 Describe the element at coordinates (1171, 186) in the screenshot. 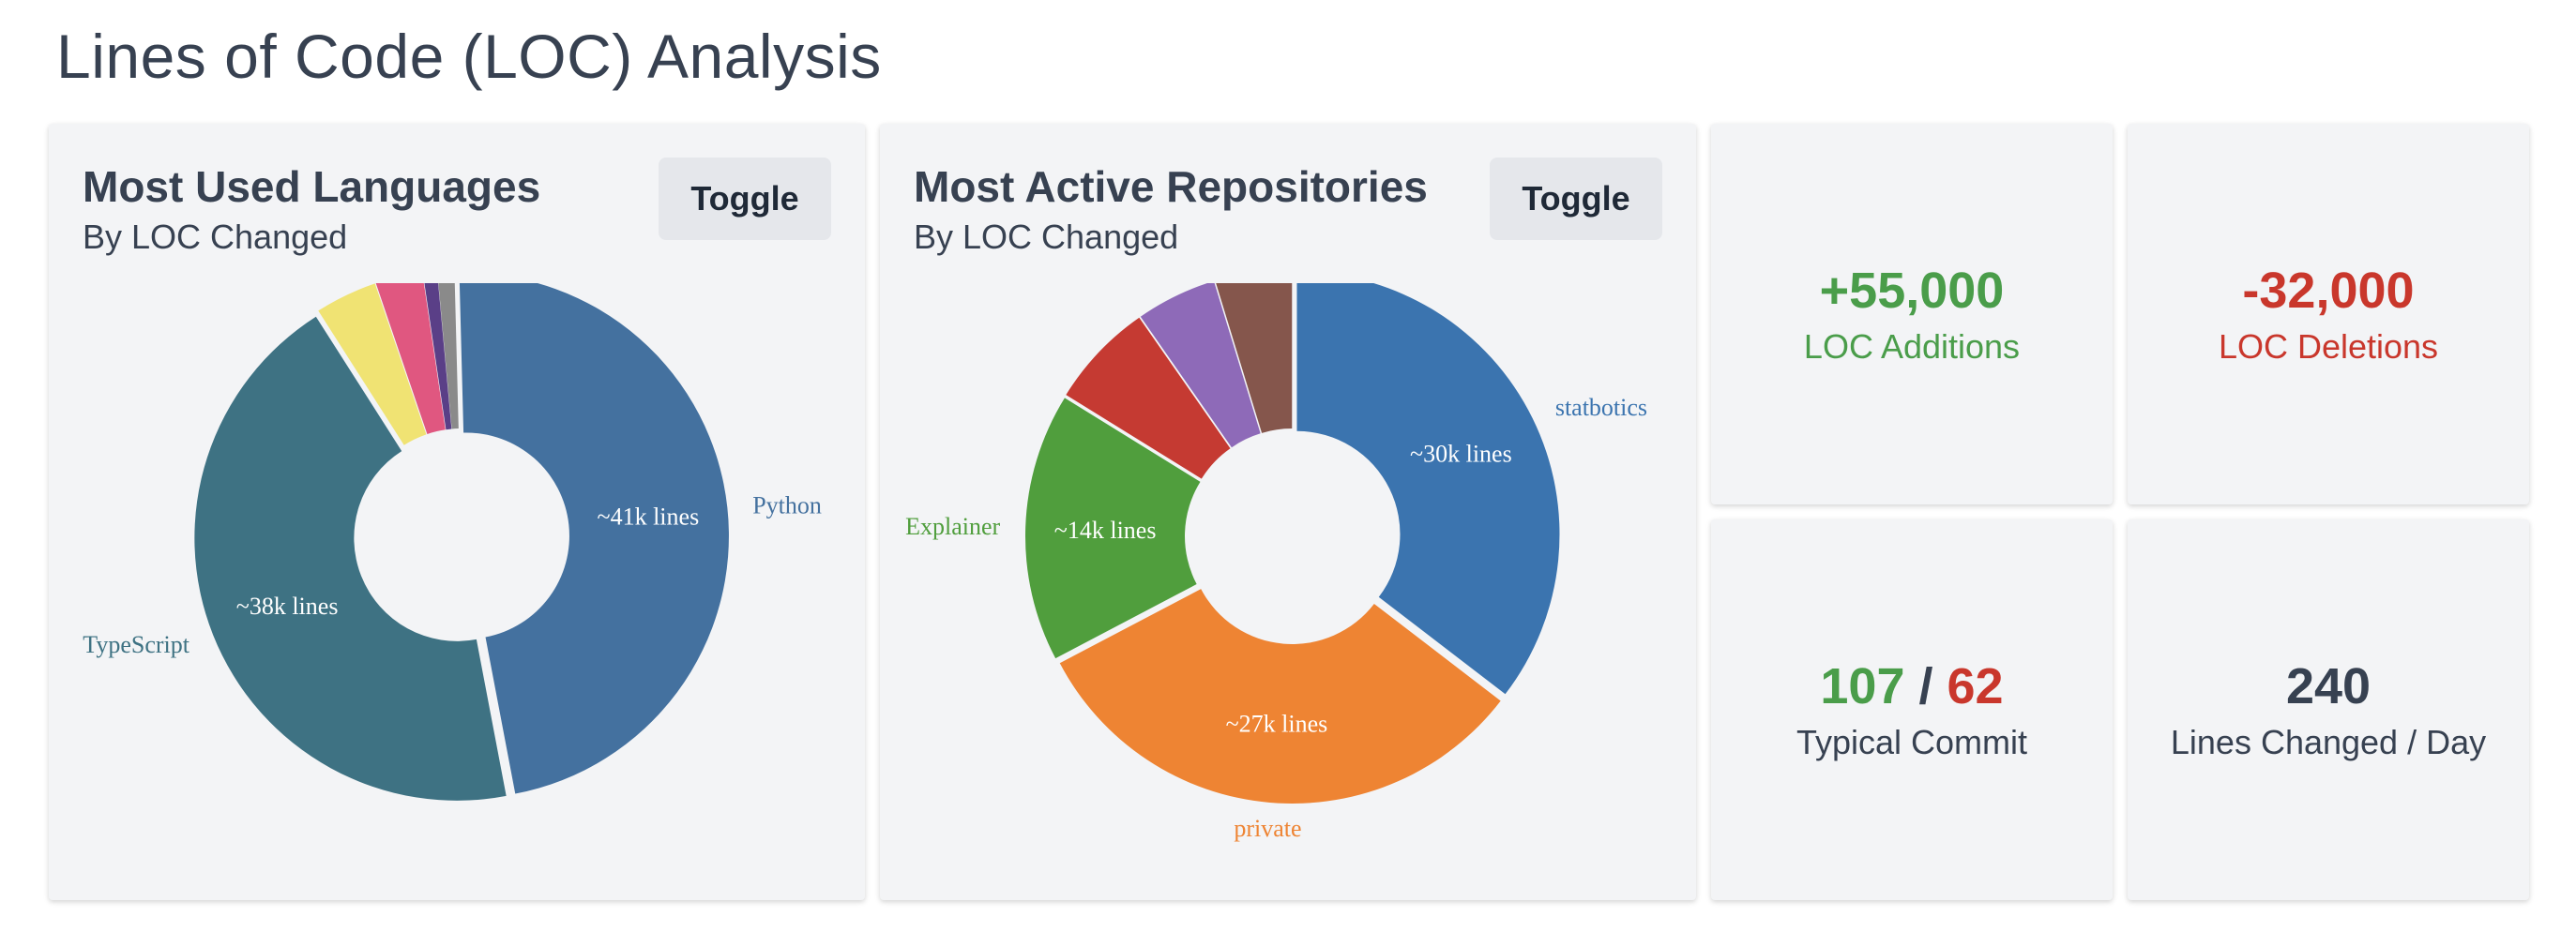

I see `repos-card-title: Most Active Repositories` at that location.